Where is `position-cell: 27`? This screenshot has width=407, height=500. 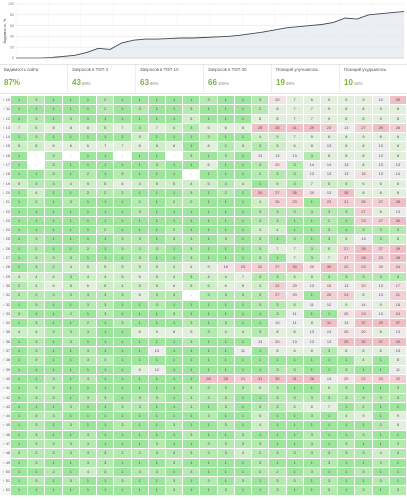 position-cell: 27 is located at coordinates (278, 267).